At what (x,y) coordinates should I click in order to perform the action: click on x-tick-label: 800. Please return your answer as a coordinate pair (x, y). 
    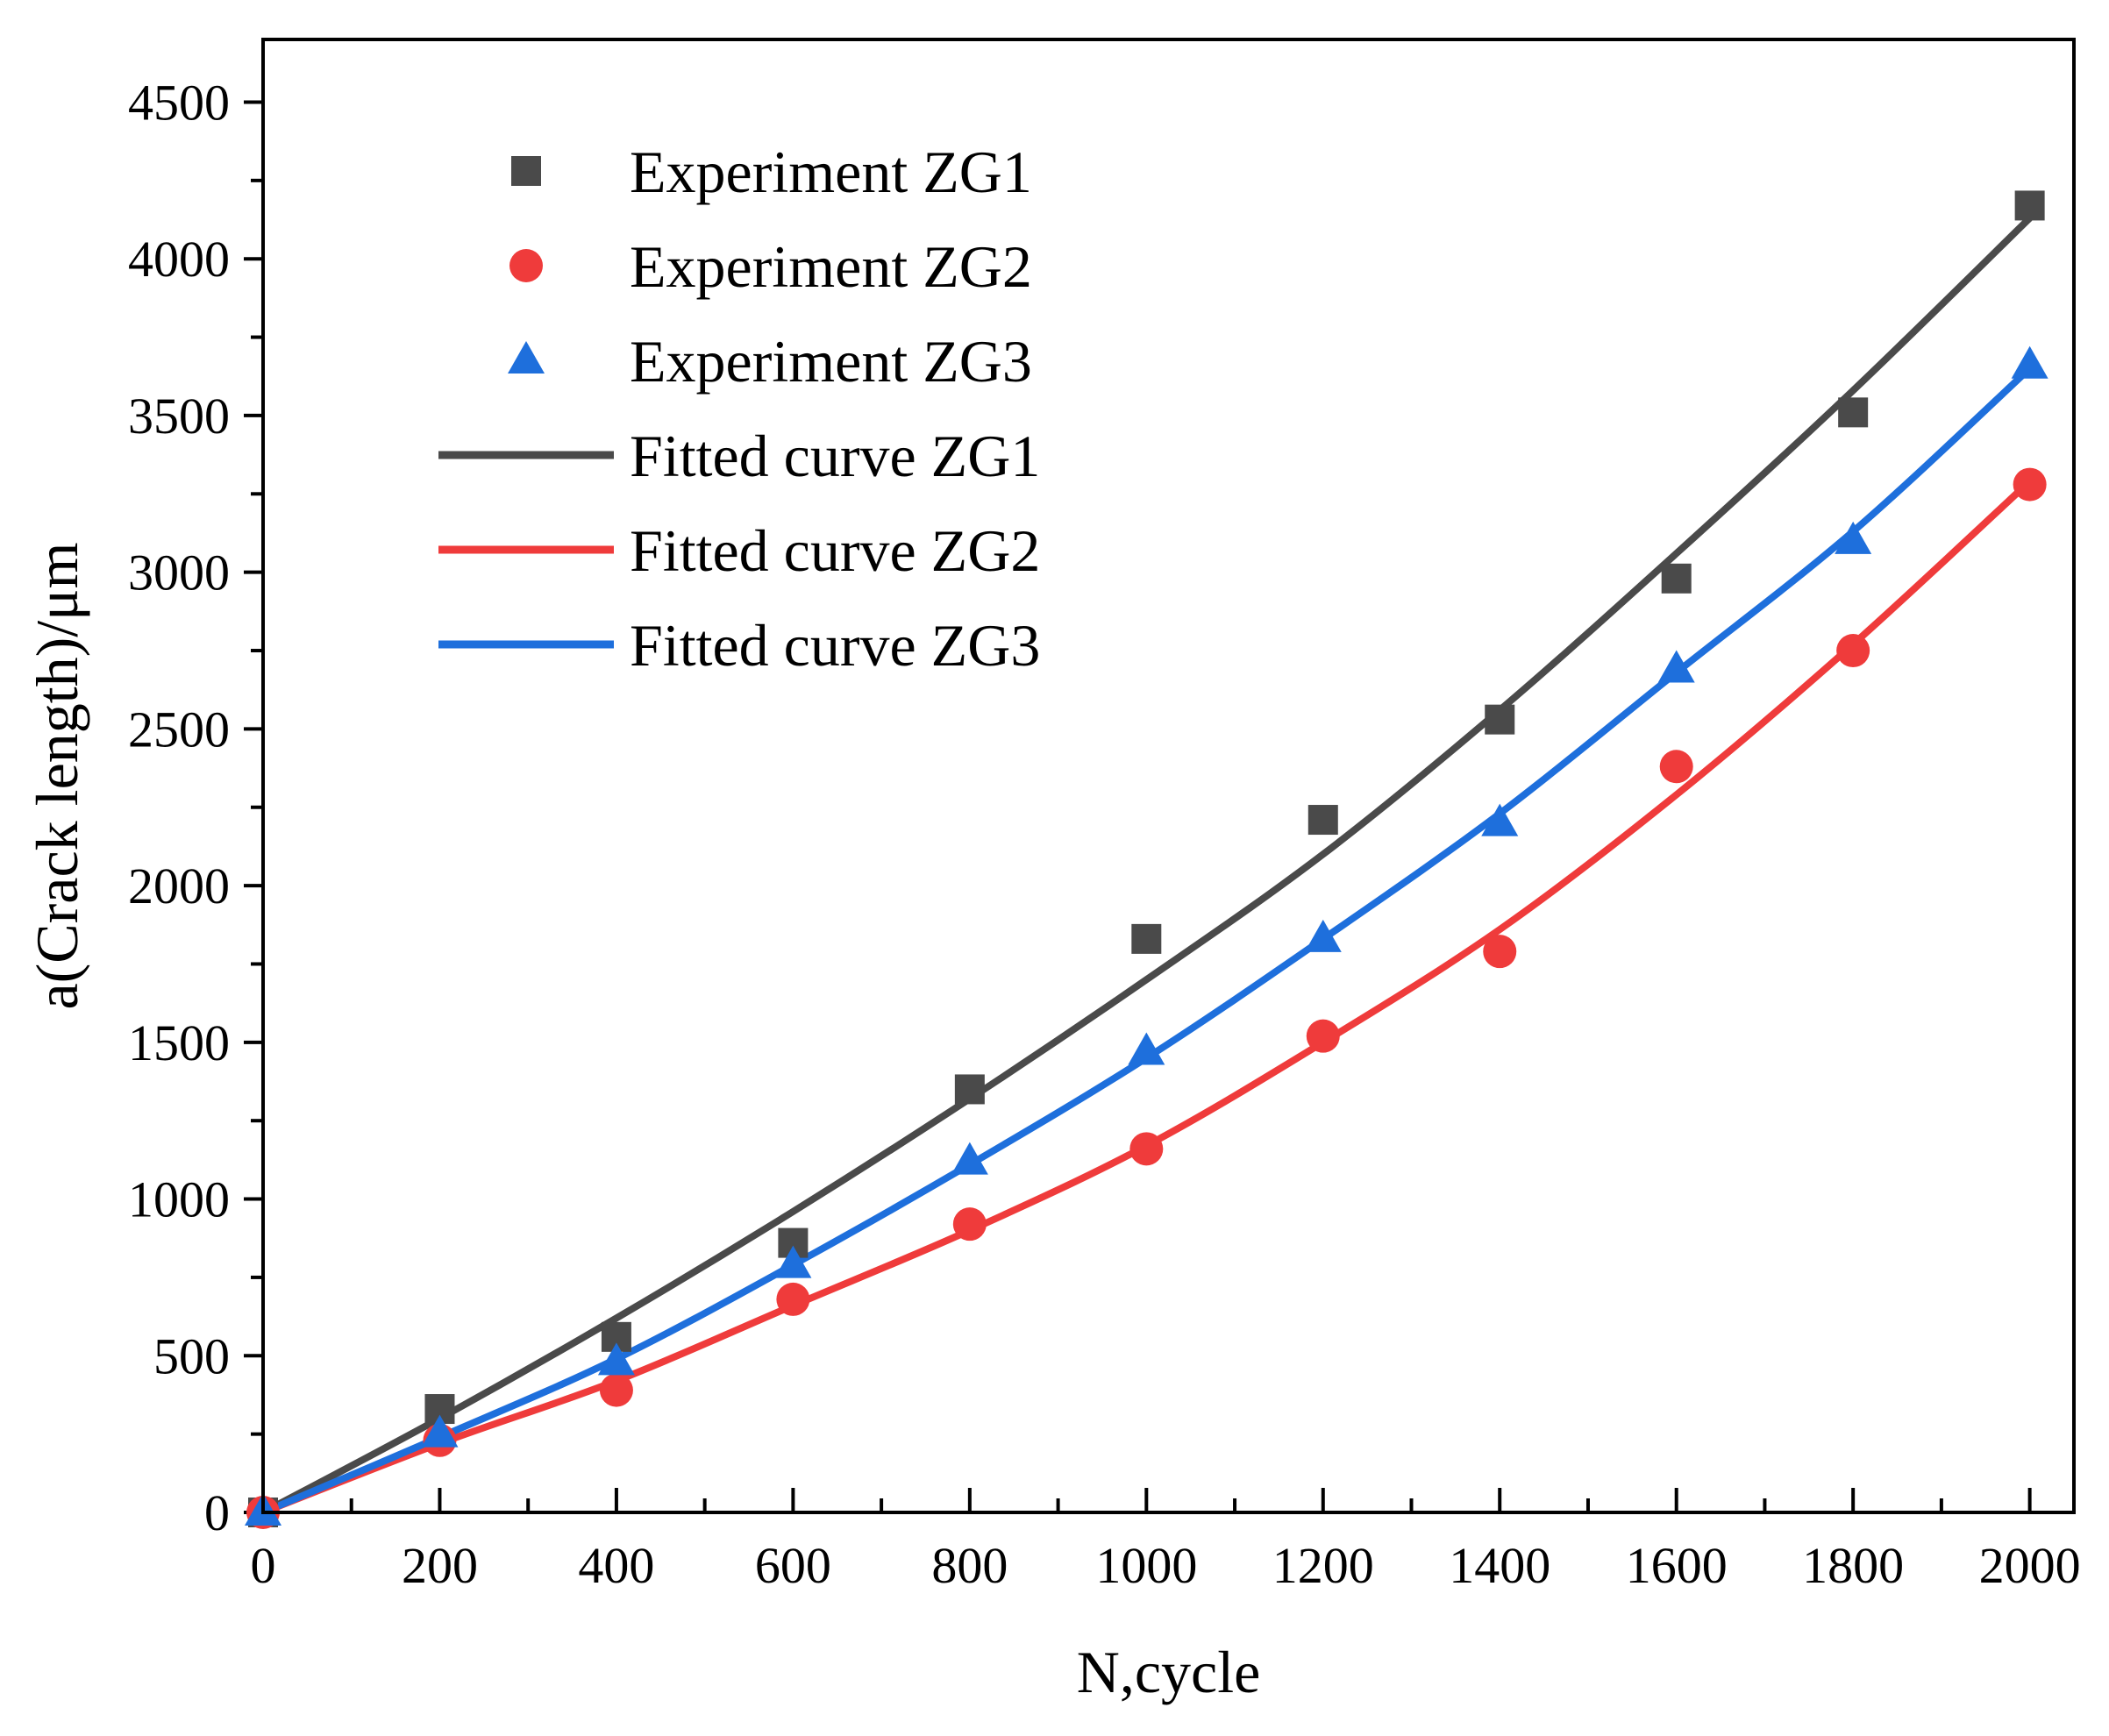
    Looking at the image, I should click on (969, 1565).